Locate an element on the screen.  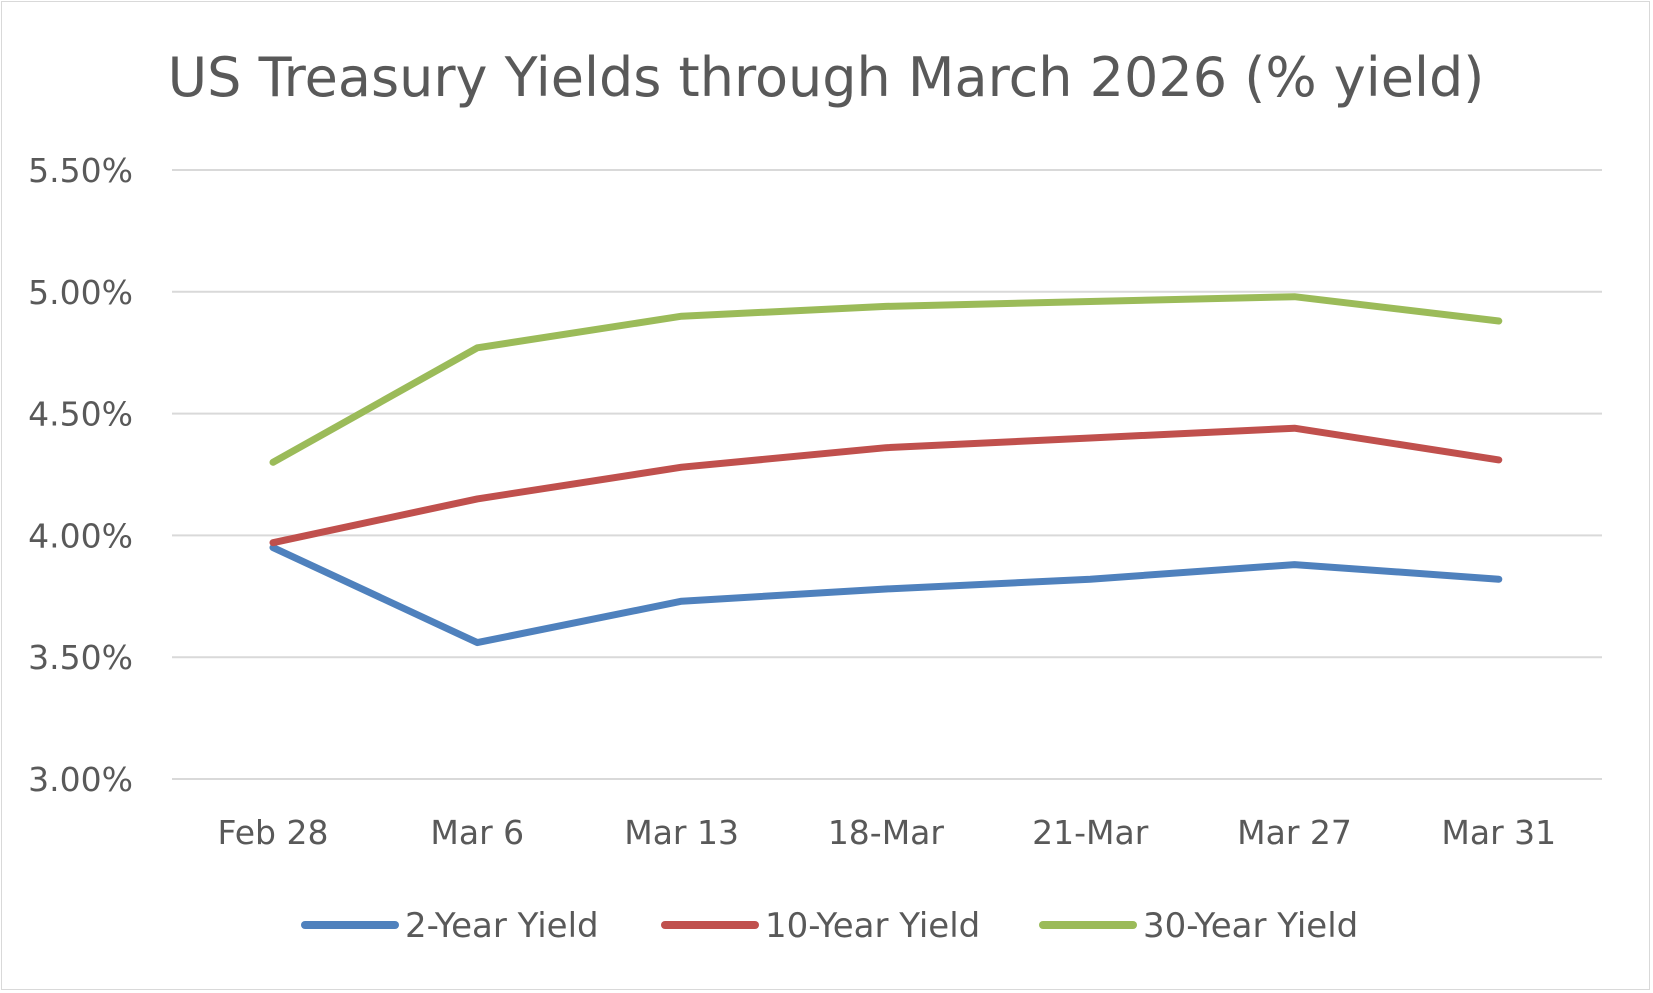
y-tick-label: 5.50% is located at coordinates (80, 170).